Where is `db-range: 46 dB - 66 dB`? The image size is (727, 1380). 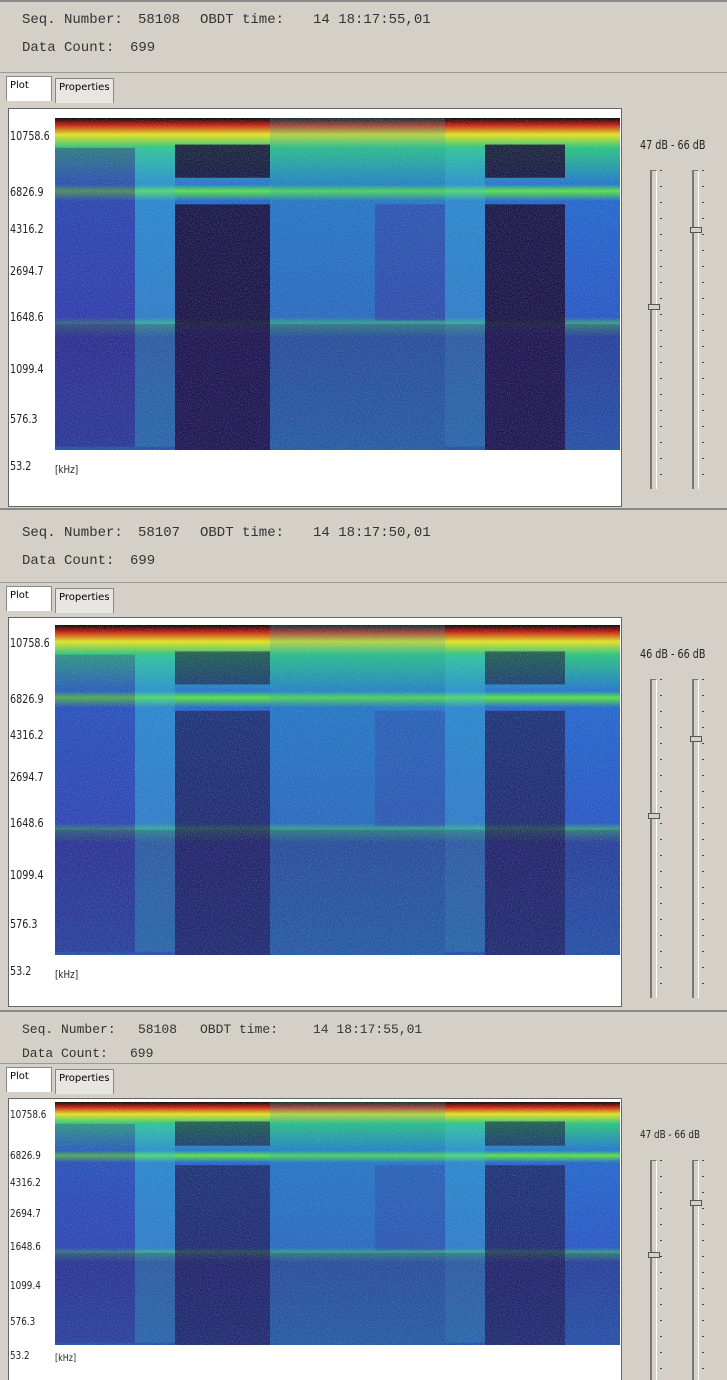
db-range: 46 dB - 66 dB is located at coordinates (673, 654).